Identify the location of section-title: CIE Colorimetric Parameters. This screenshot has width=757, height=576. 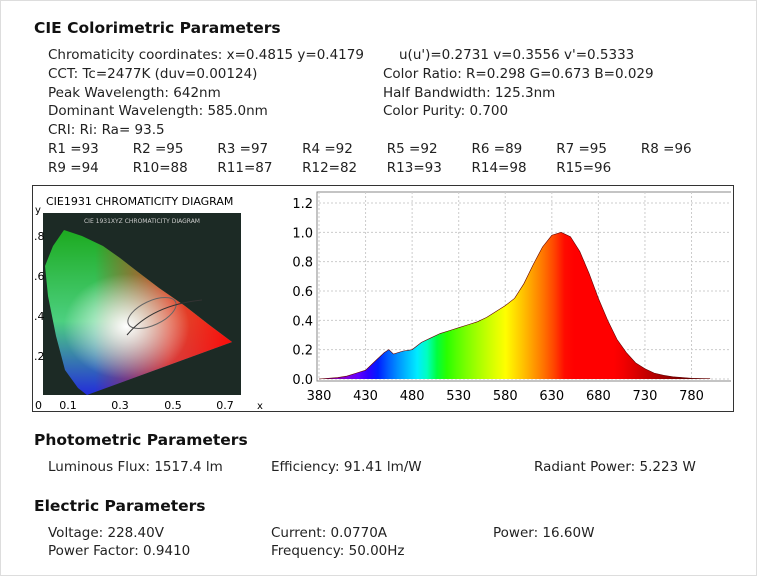
(157, 28).